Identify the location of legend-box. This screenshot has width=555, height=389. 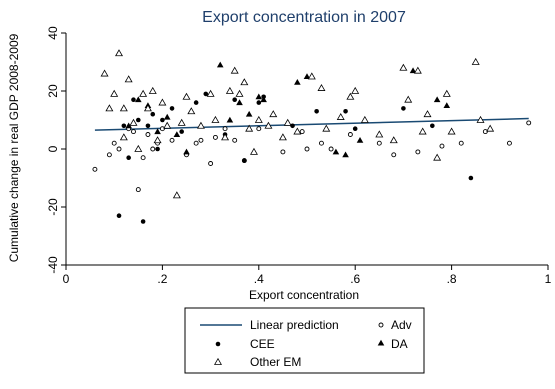
(304, 340).